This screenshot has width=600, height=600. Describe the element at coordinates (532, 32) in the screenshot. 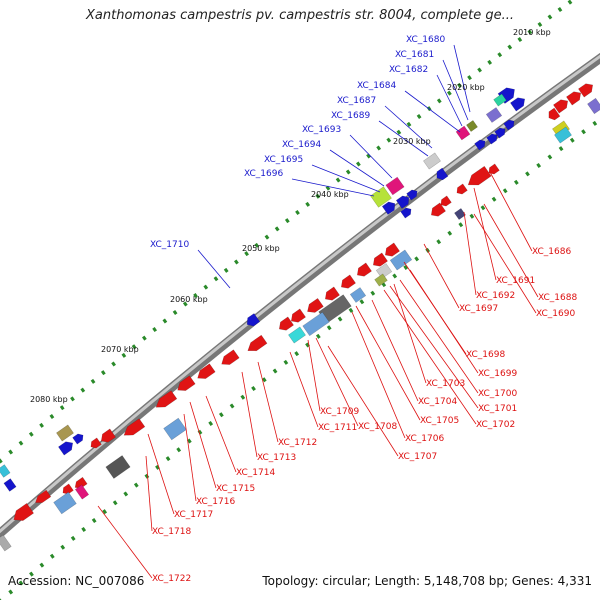

I see `kbp-label: 2010 kbp` at that location.